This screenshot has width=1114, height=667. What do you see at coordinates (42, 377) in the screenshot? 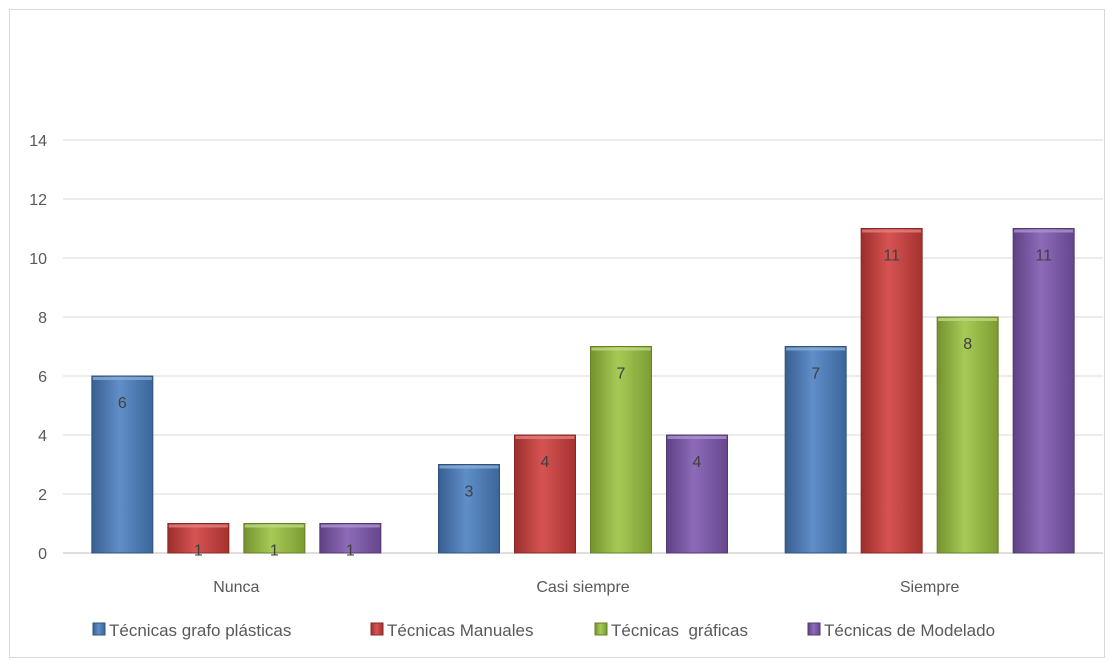
I see `y-tick-label: 6` at bounding box center [42, 377].